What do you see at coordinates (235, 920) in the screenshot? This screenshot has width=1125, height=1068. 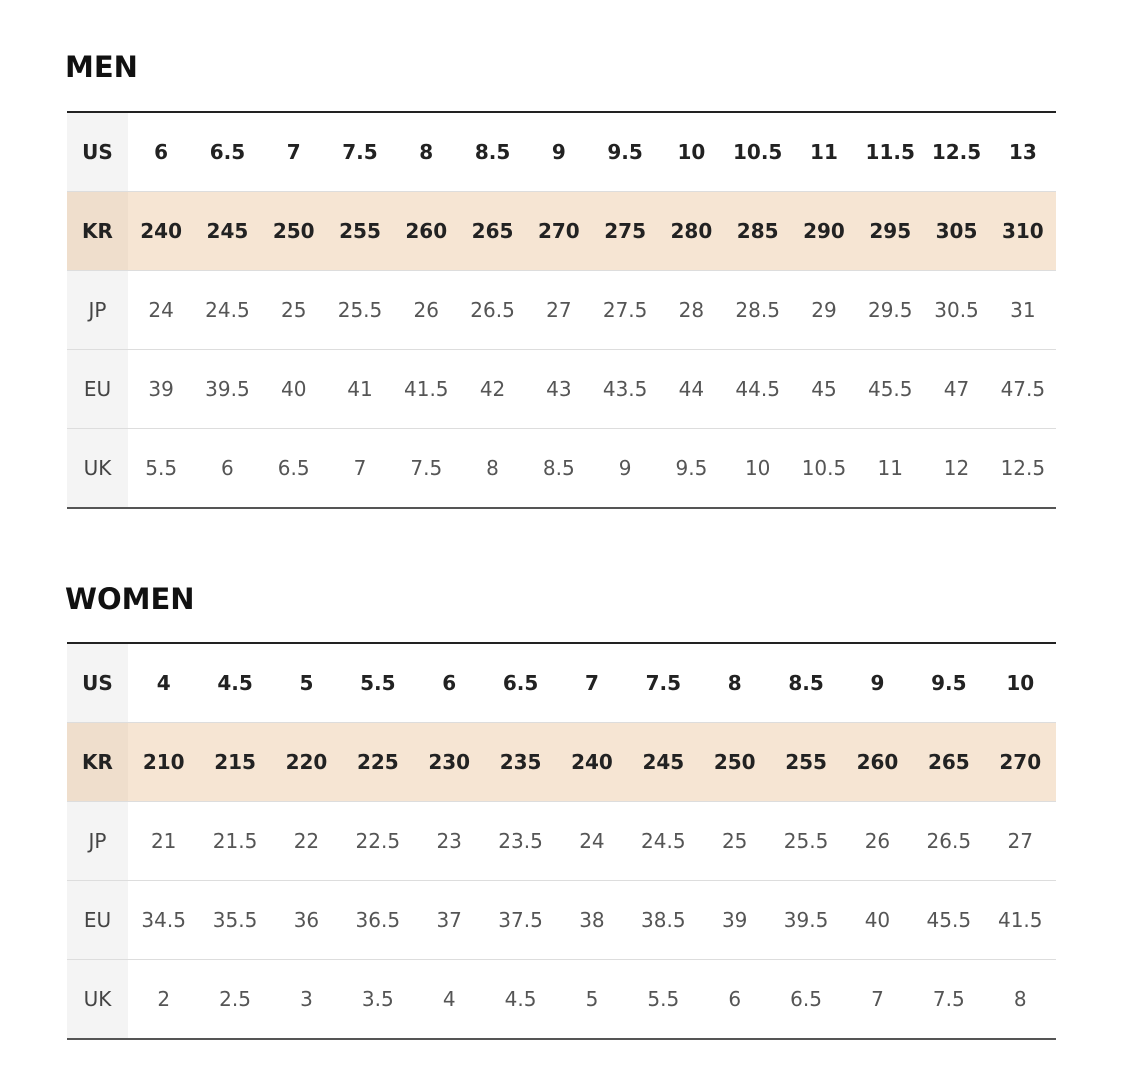 I see `size-cell: 35.5` at bounding box center [235, 920].